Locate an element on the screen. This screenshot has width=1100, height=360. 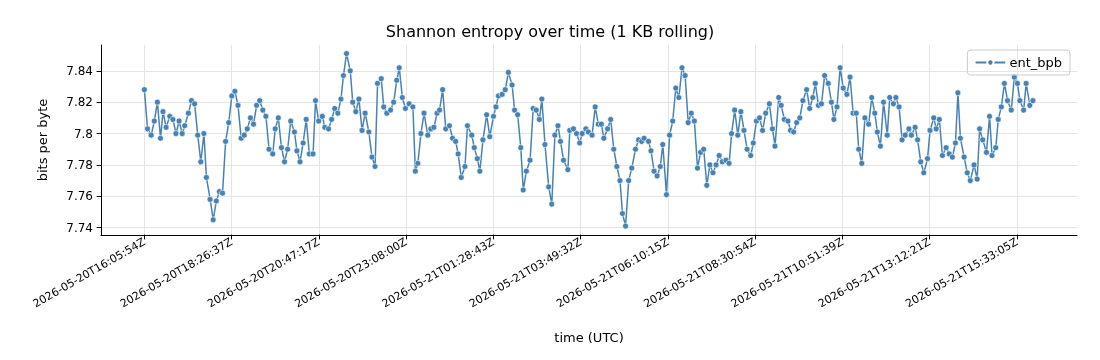
y-tick-label: 7.8 is located at coordinates (83, 133).